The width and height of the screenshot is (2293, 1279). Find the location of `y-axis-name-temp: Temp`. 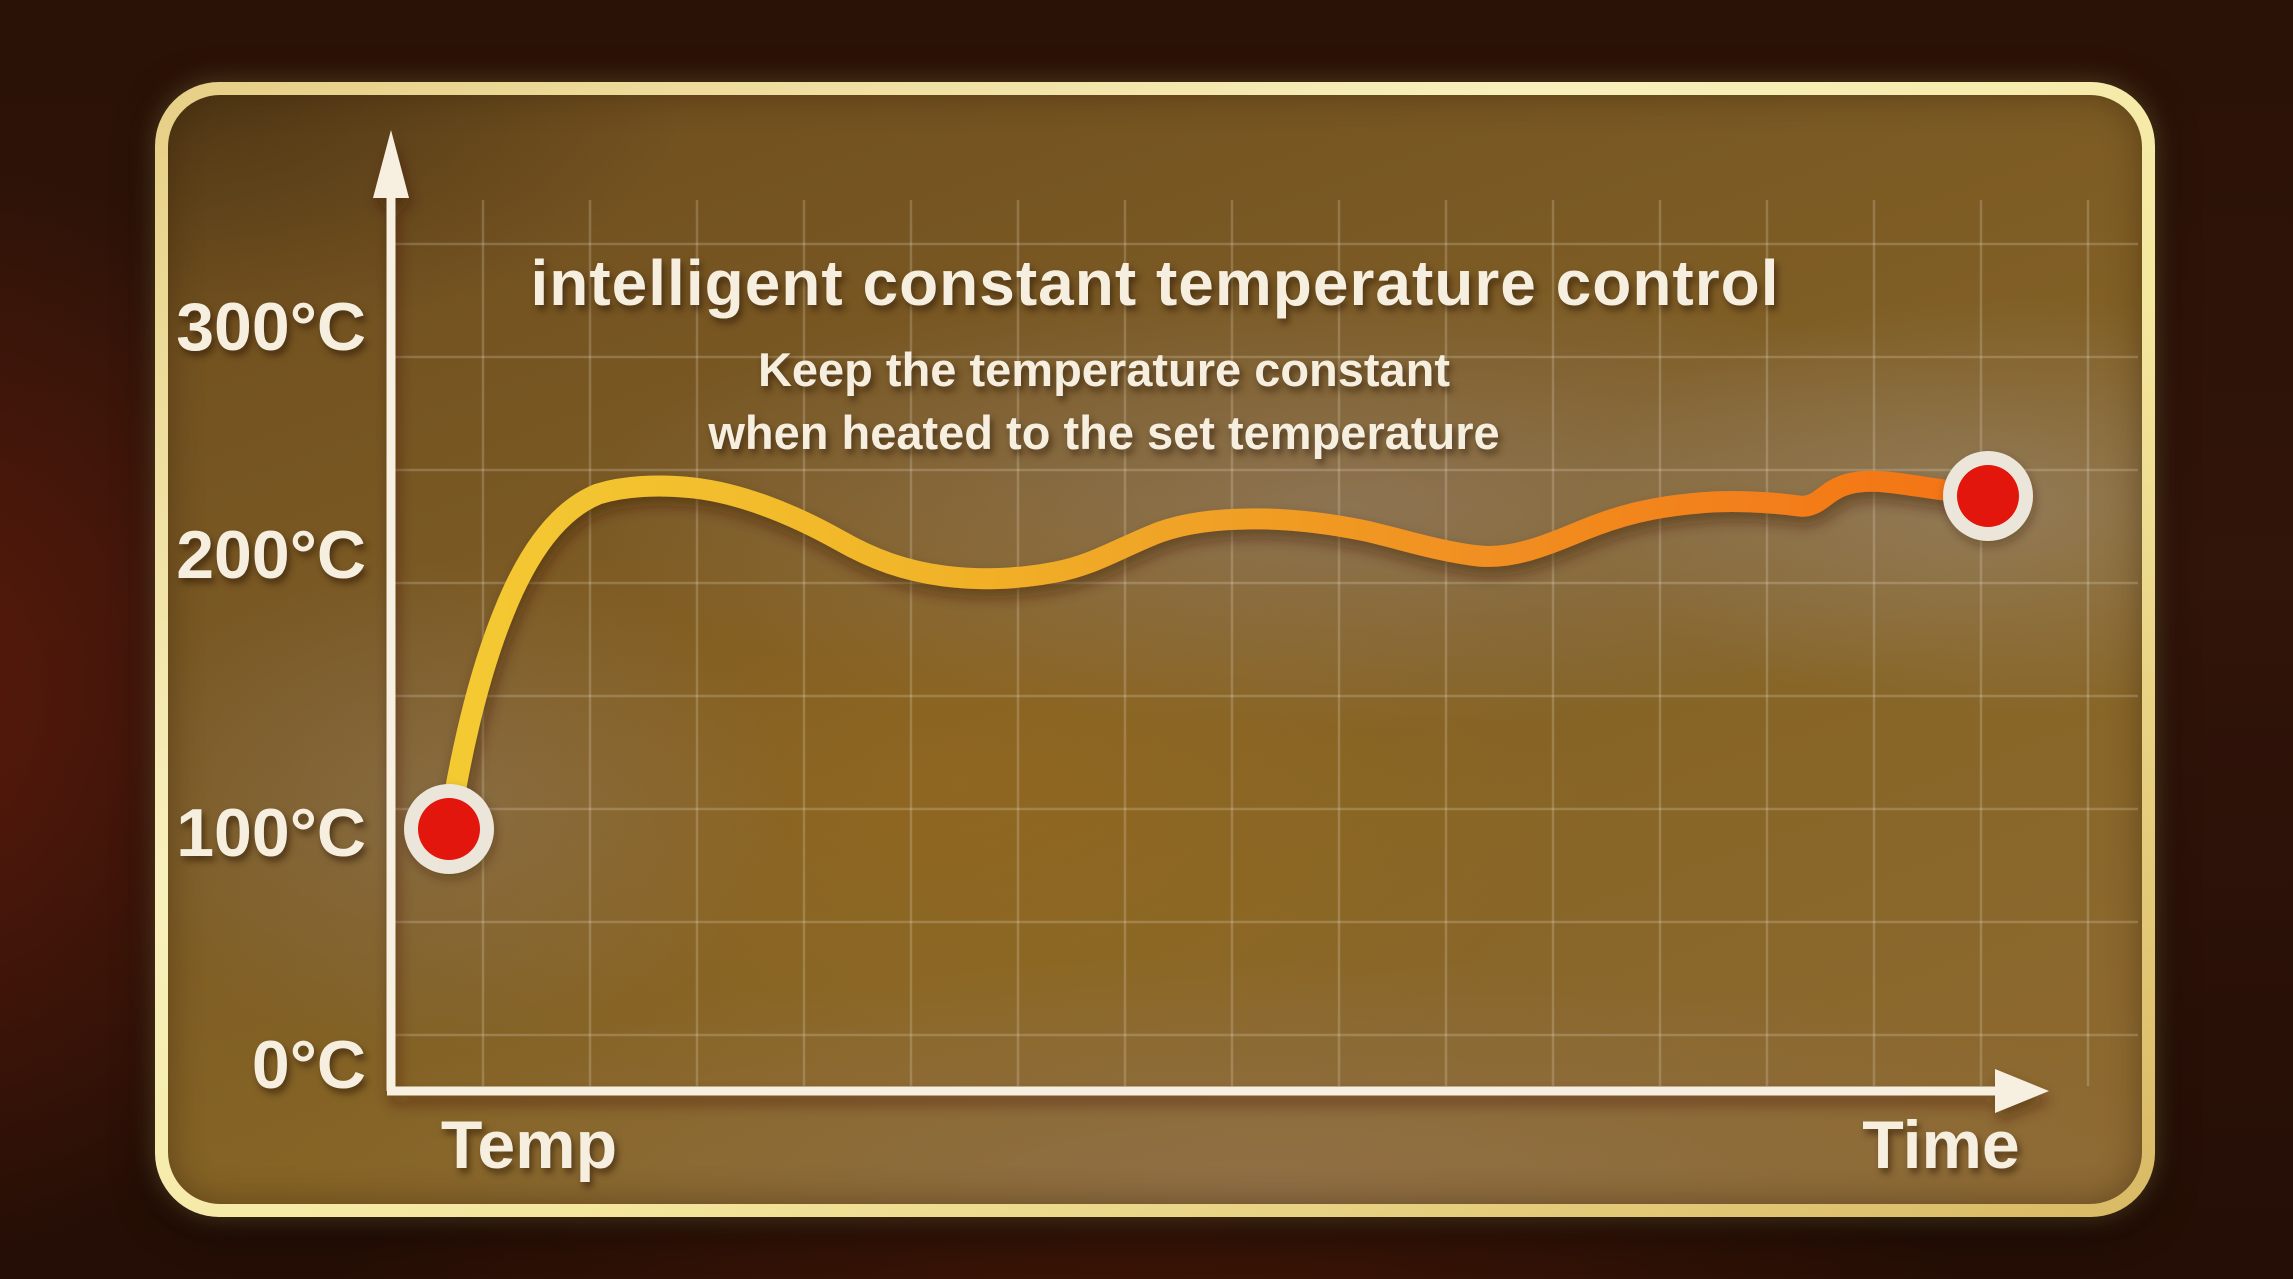

y-axis-name-temp: Temp is located at coordinates (529, 1145).